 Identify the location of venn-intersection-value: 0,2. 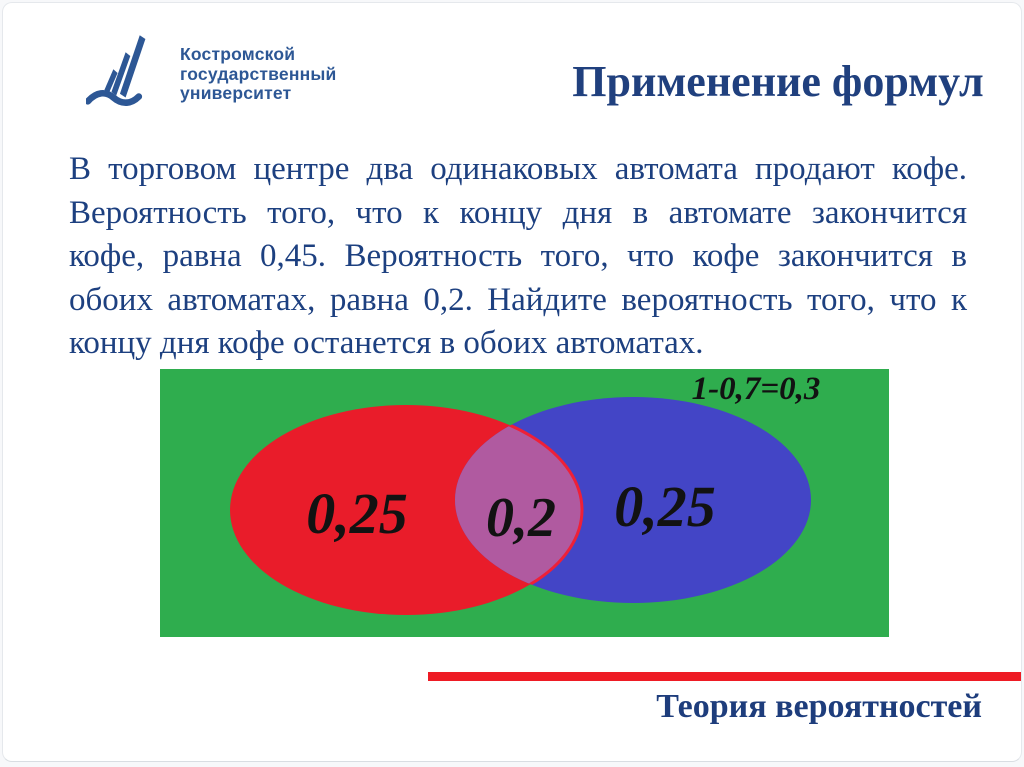
(521, 518).